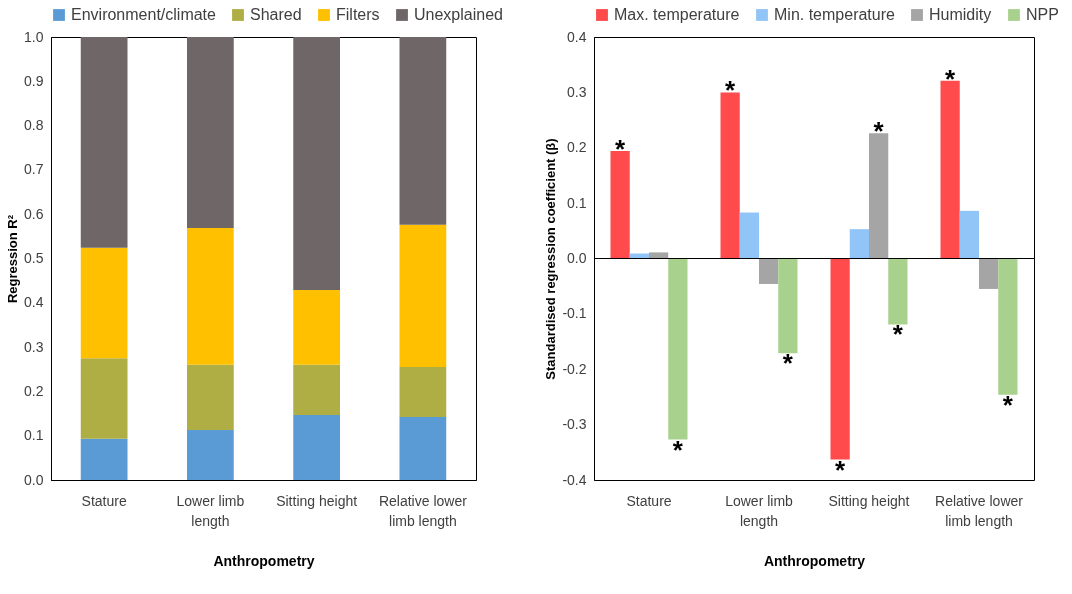 This screenshot has height=594, width=1072. Describe the element at coordinates (574, 313) in the screenshot. I see `y-tick-label: -0.1` at that location.